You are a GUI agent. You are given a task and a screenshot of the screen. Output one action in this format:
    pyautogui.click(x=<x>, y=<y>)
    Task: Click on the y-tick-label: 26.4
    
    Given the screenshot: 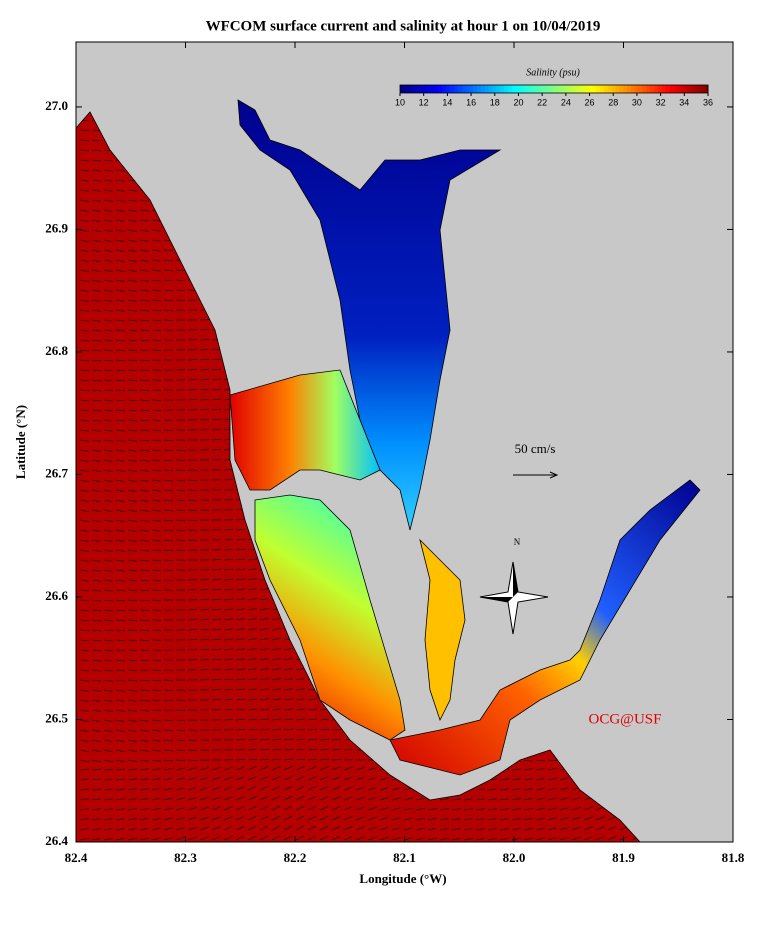 What is the action you would take?
    pyautogui.click(x=56, y=840)
    